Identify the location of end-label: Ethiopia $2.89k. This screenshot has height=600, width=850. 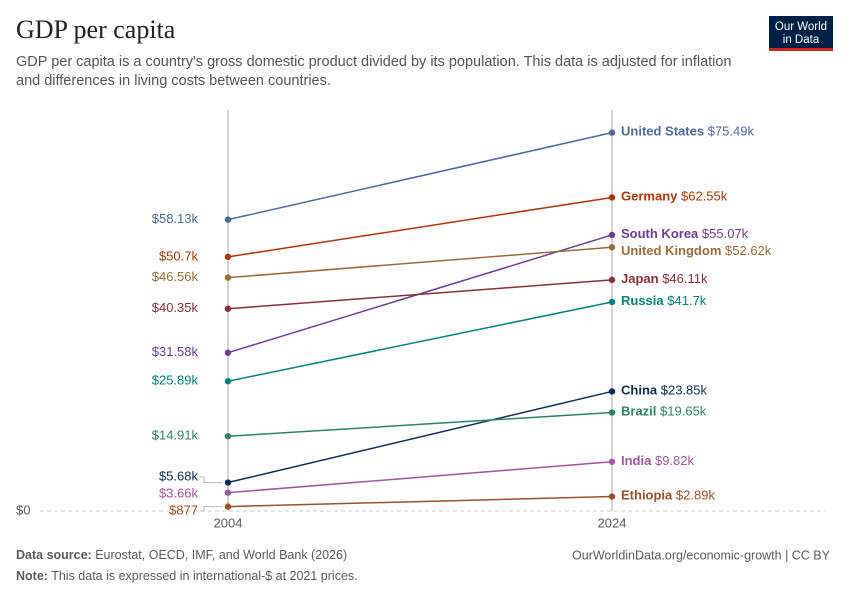
(668, 495).